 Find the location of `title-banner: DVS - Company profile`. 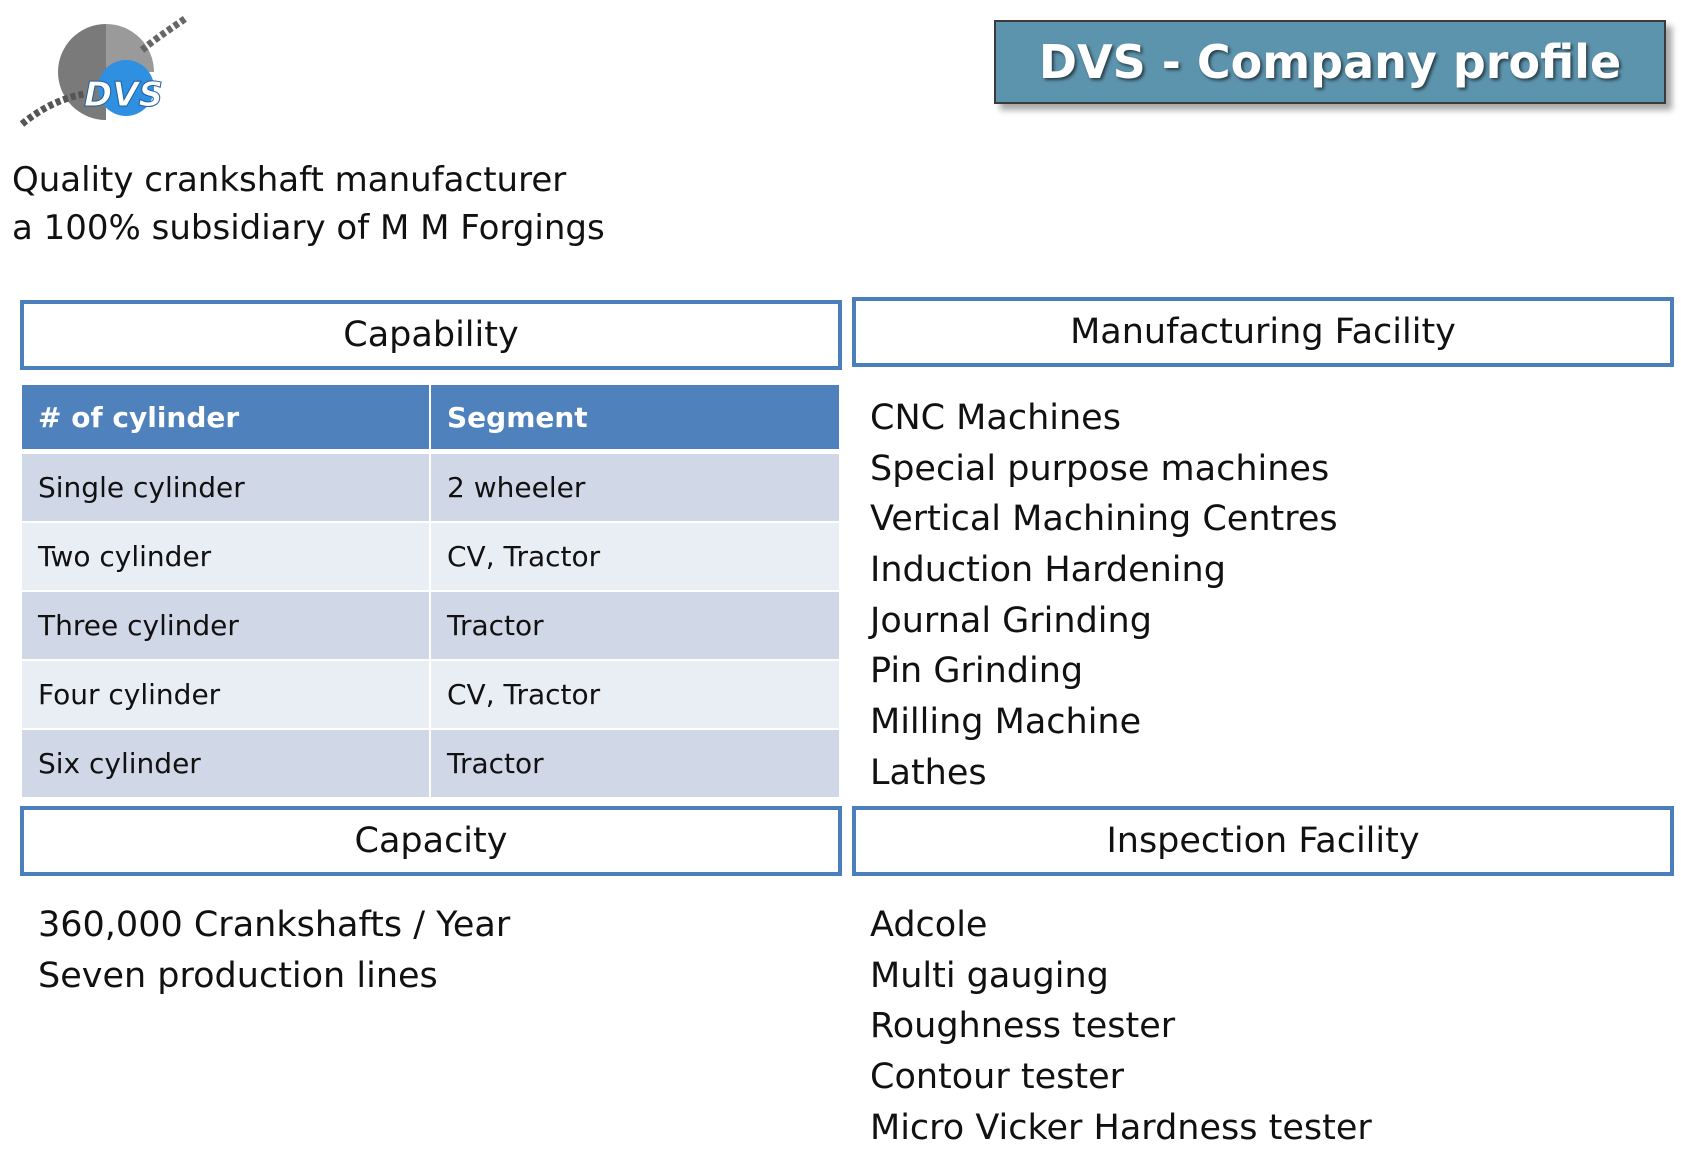

title-banner: DVS - Company profile is located at coordinates (1330, 62).